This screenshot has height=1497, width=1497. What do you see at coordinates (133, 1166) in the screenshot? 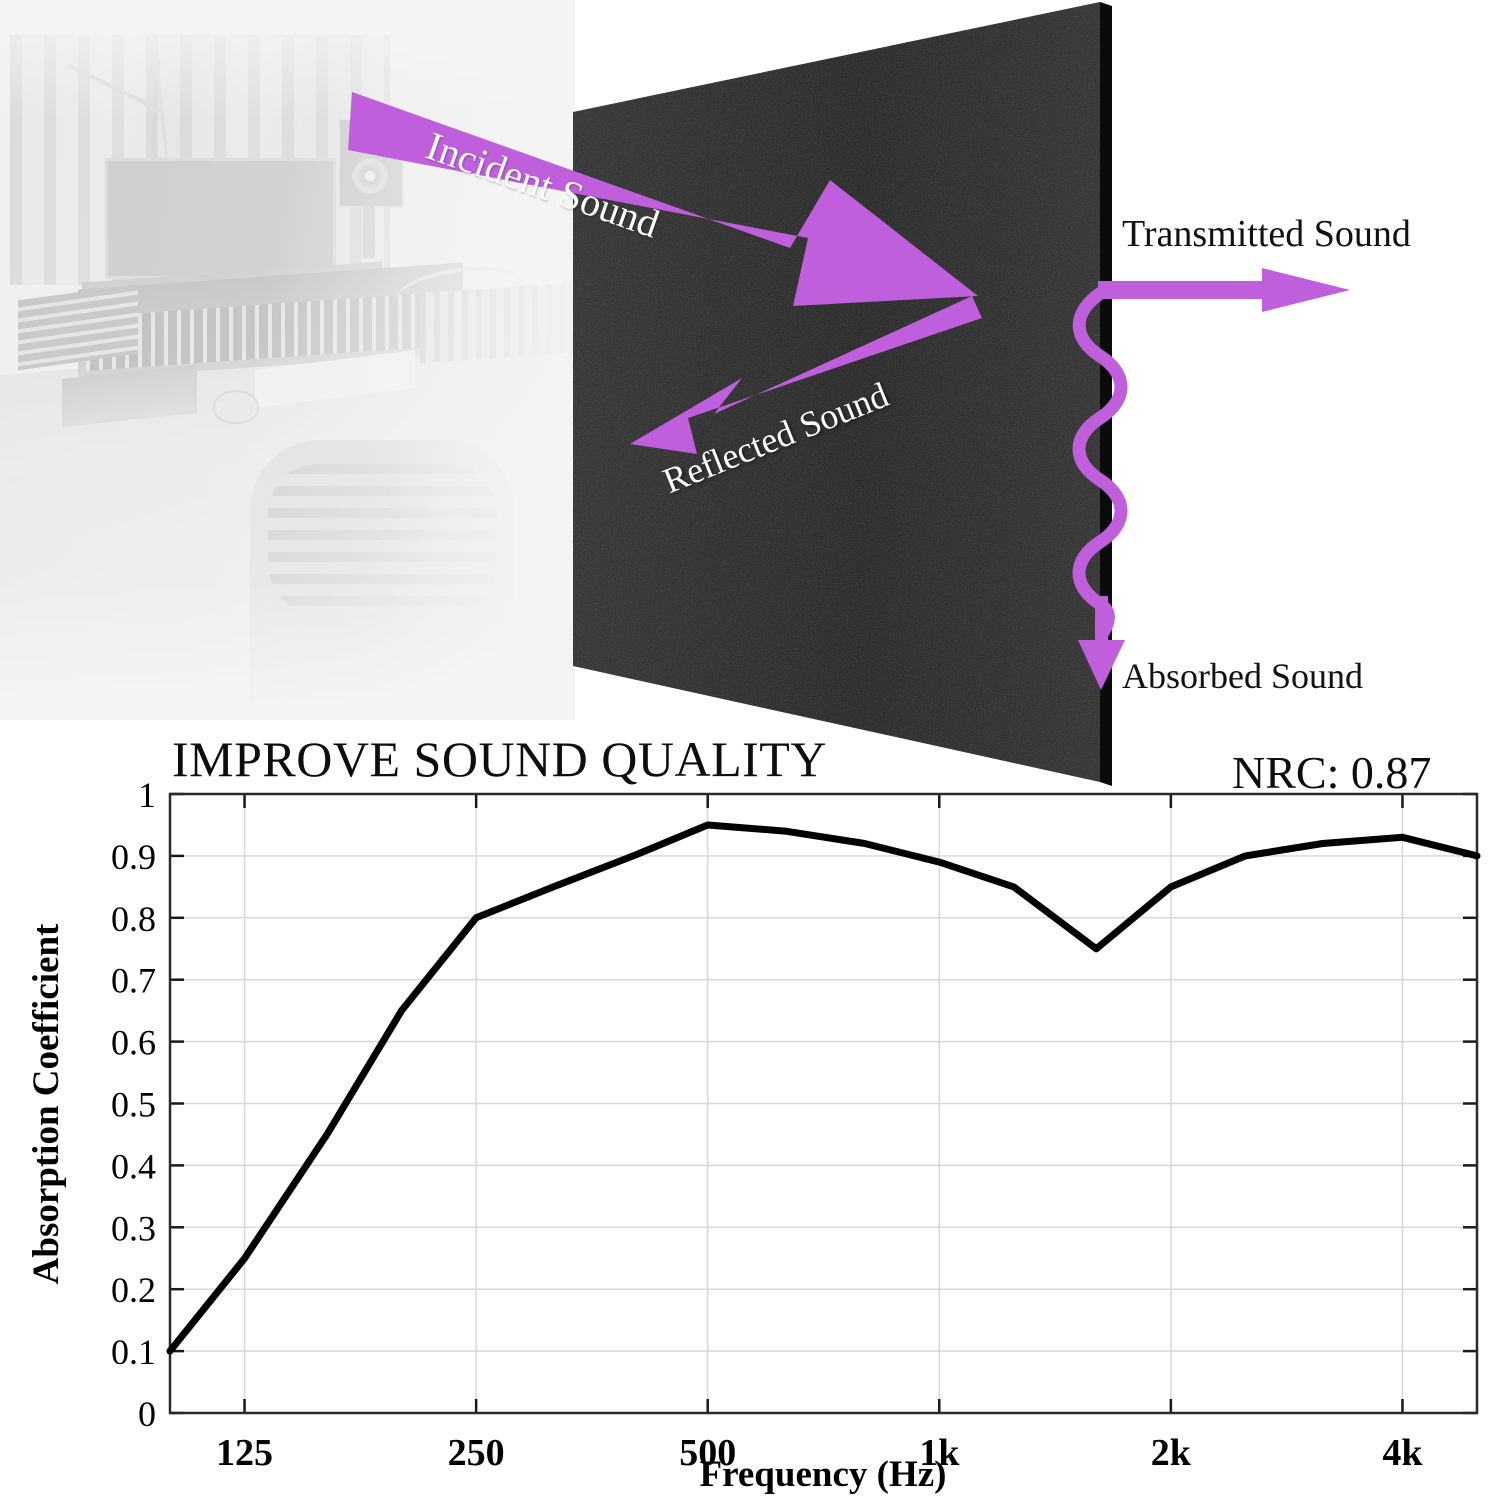
I see `y-tick-label: 0.4` at bounding box center [133, 1166].